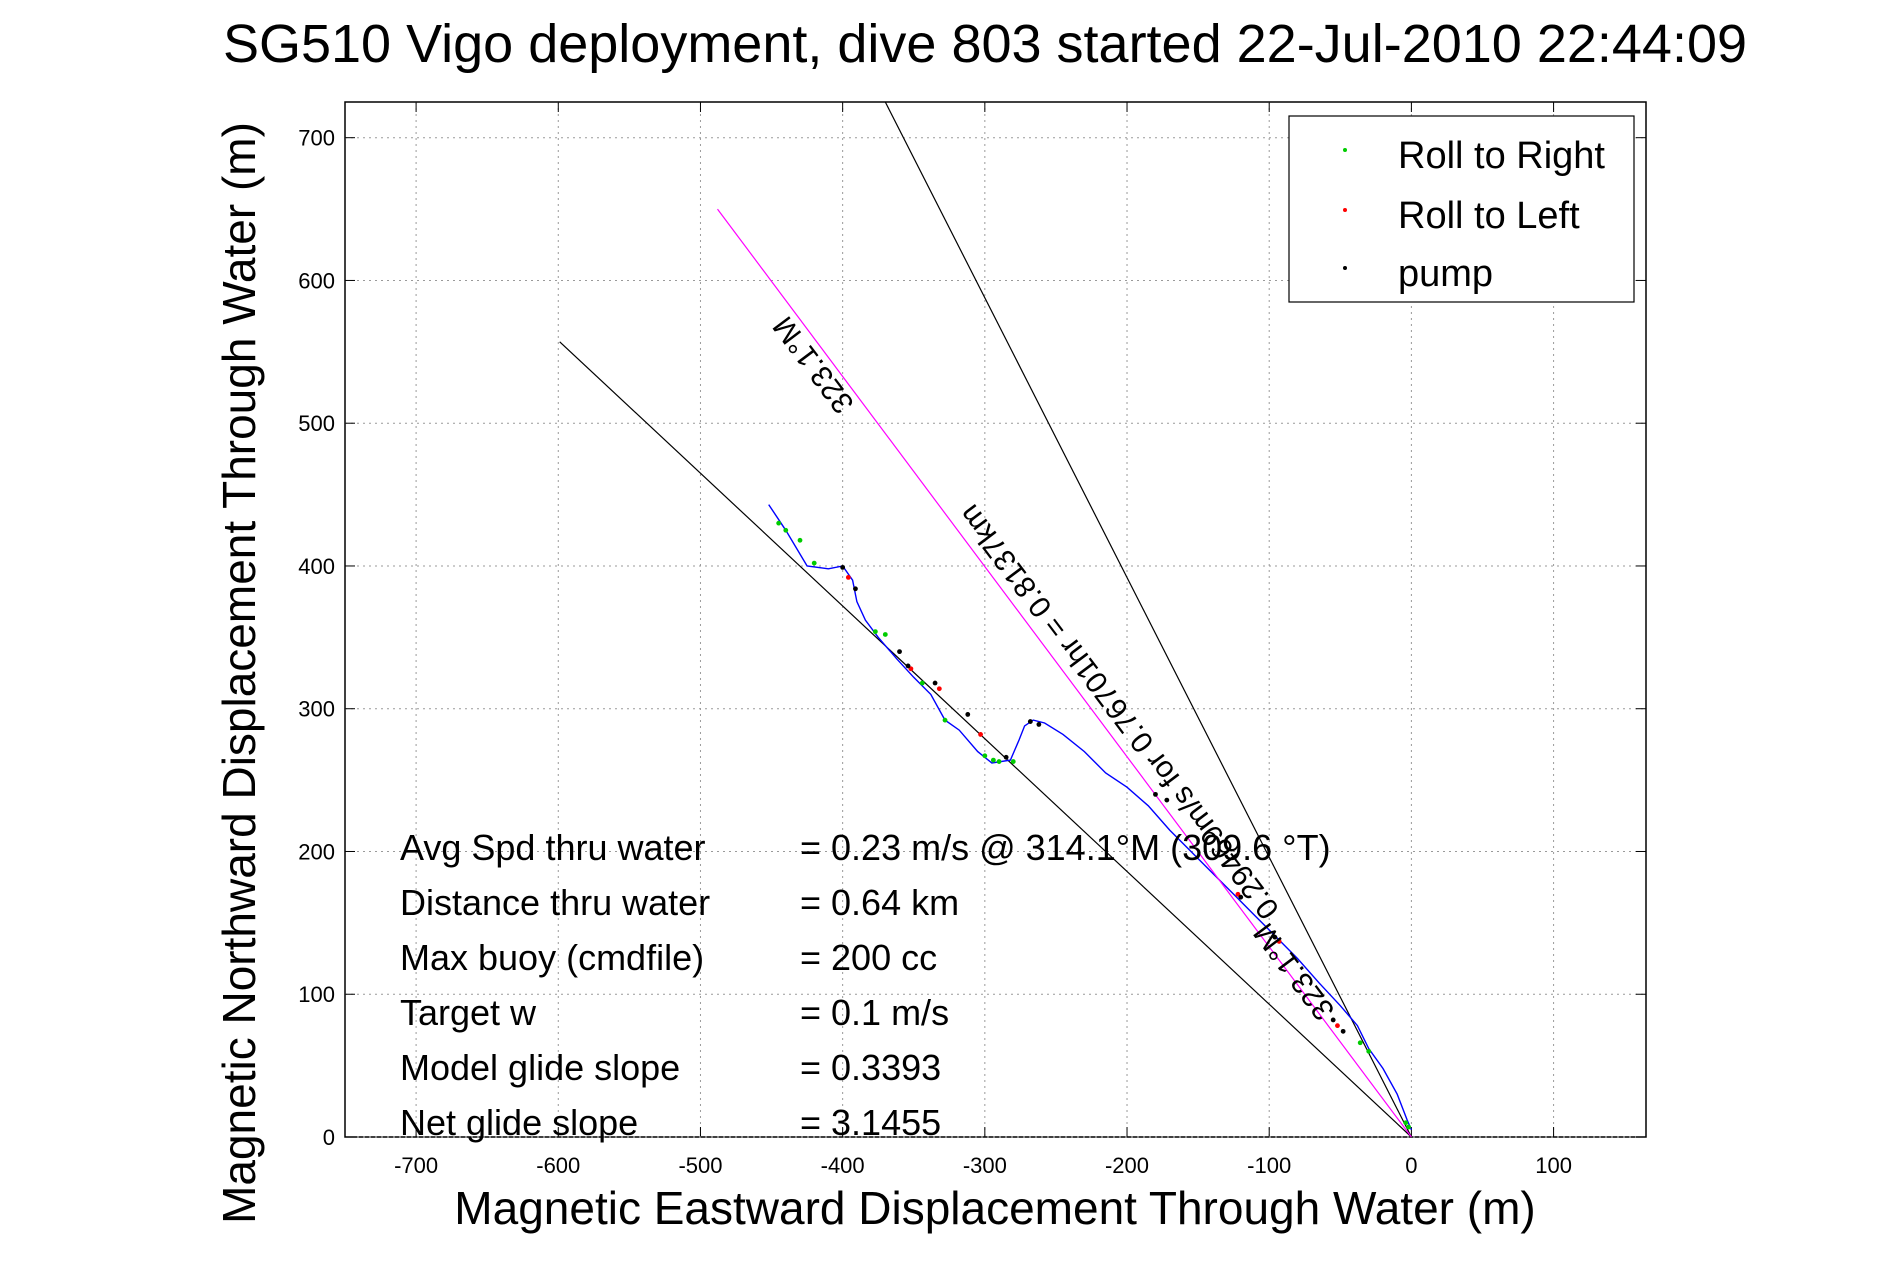 The height and width of the screenshot is (1262, 1891). What do you see at coordinates (1345, 150) in the screenshot?
I see `legend-marker-roll-right` at bounding box center [1345, 150].